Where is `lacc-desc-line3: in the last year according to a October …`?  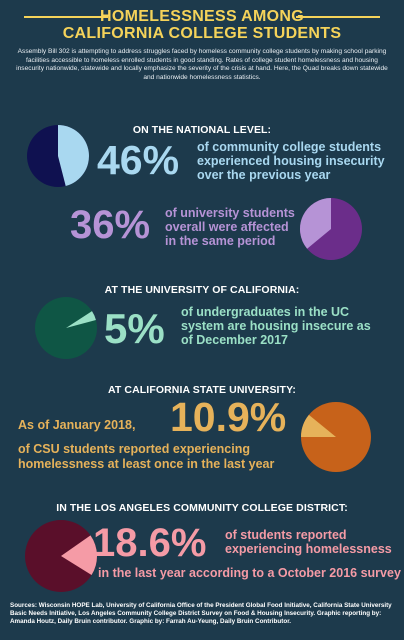 lacc-desc-line3: in the last year according to a October … is located at coordinates (249, 573).